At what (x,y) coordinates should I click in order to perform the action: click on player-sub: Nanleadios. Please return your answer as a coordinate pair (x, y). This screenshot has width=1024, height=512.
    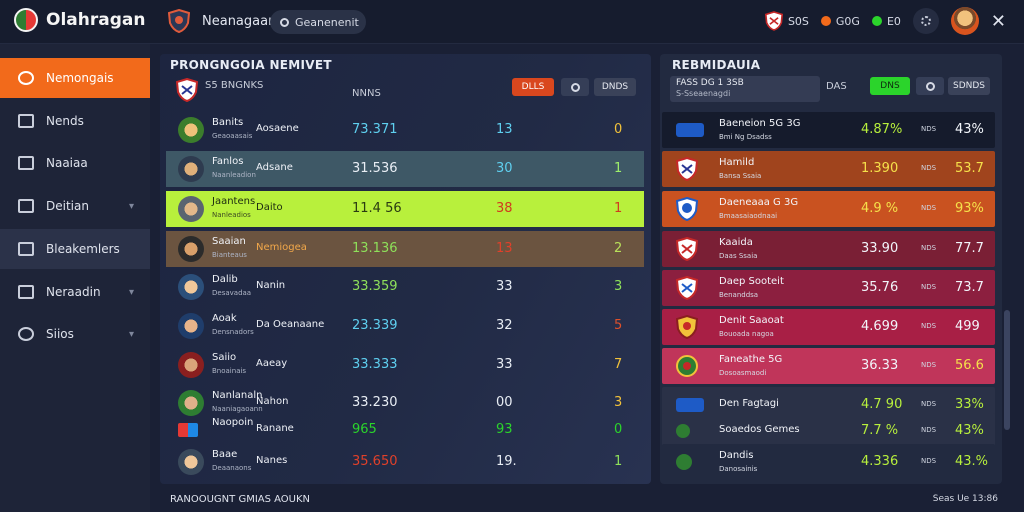
    Looking at the image, I should click on (231, 215).